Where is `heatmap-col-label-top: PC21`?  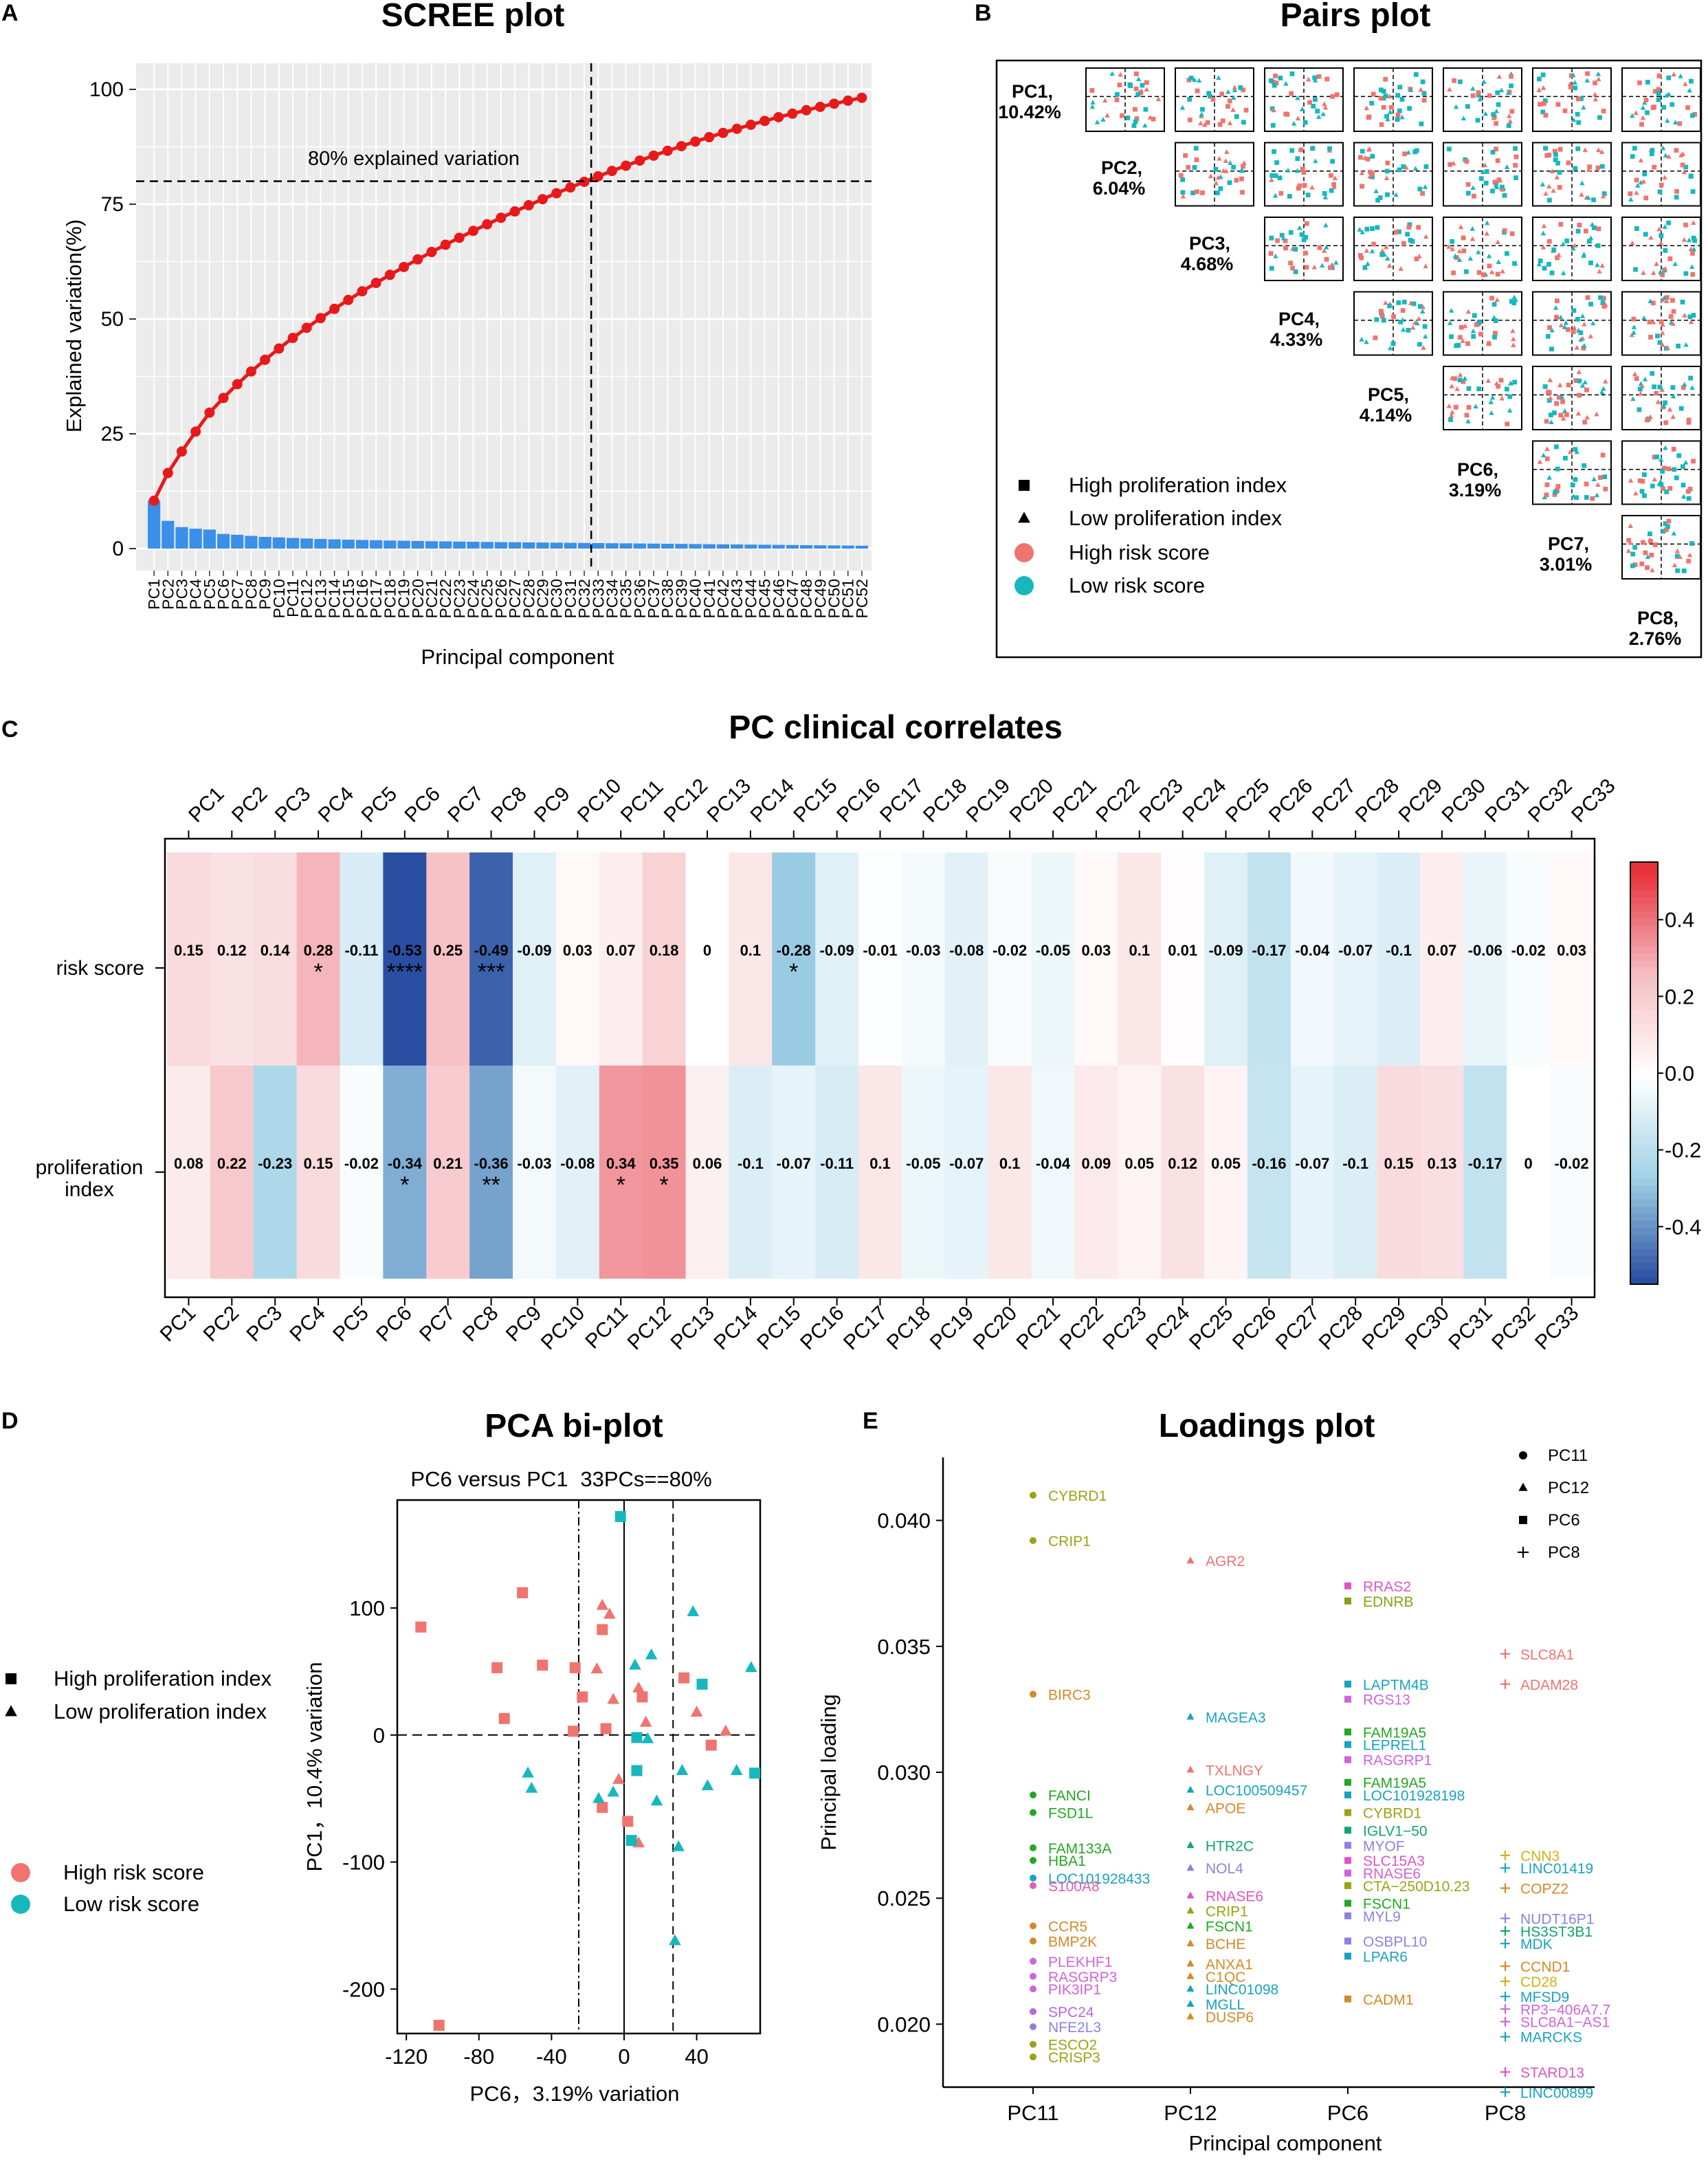
heatmap-col-label-top: PC21 is located at coordinates (1075, 801).